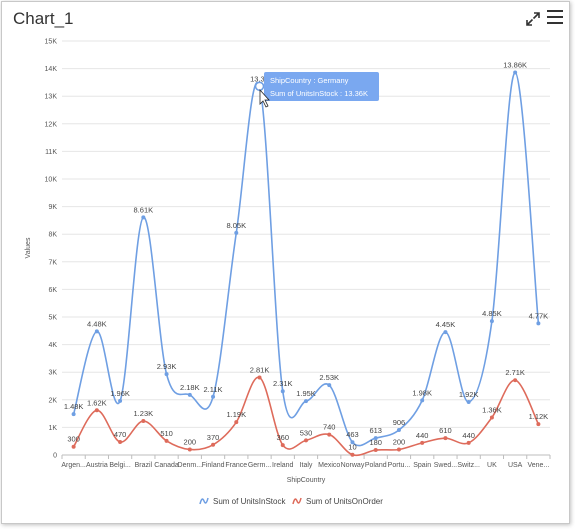  Describe the element at coordinates (97, 323) in the screenshot. I see `data-label: 4.48K` at that location.